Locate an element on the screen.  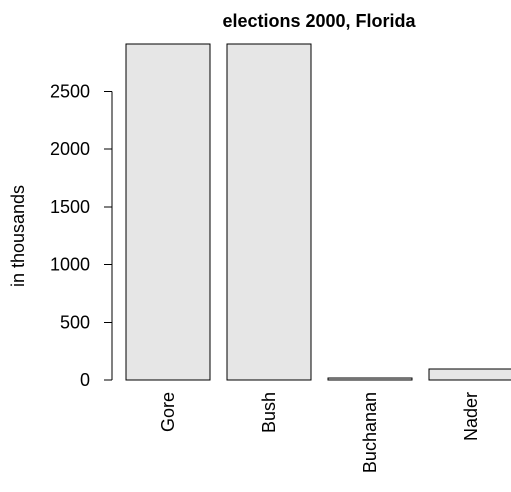
category-label-gore: Gore is located at coordinates (168, 412).